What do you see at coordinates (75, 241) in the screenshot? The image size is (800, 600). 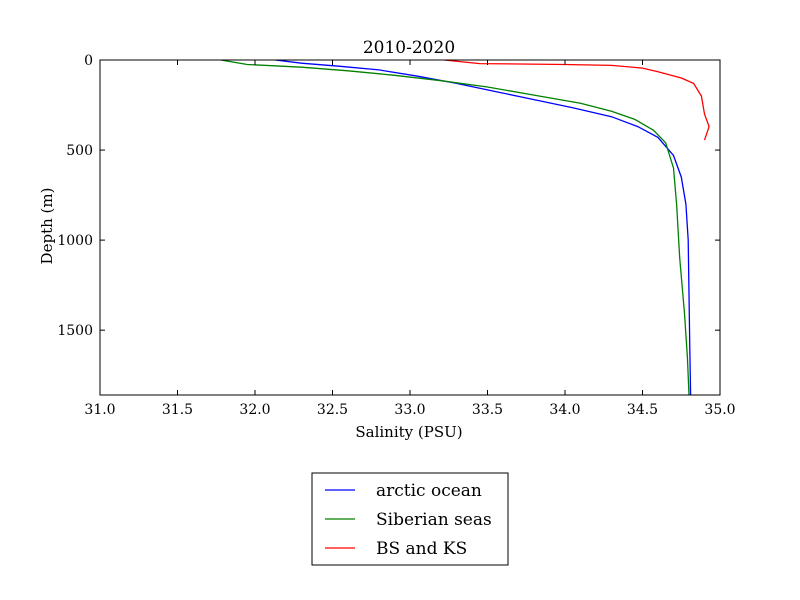 I see `y-tick-label: 1000` at bounding box center [75, 241].